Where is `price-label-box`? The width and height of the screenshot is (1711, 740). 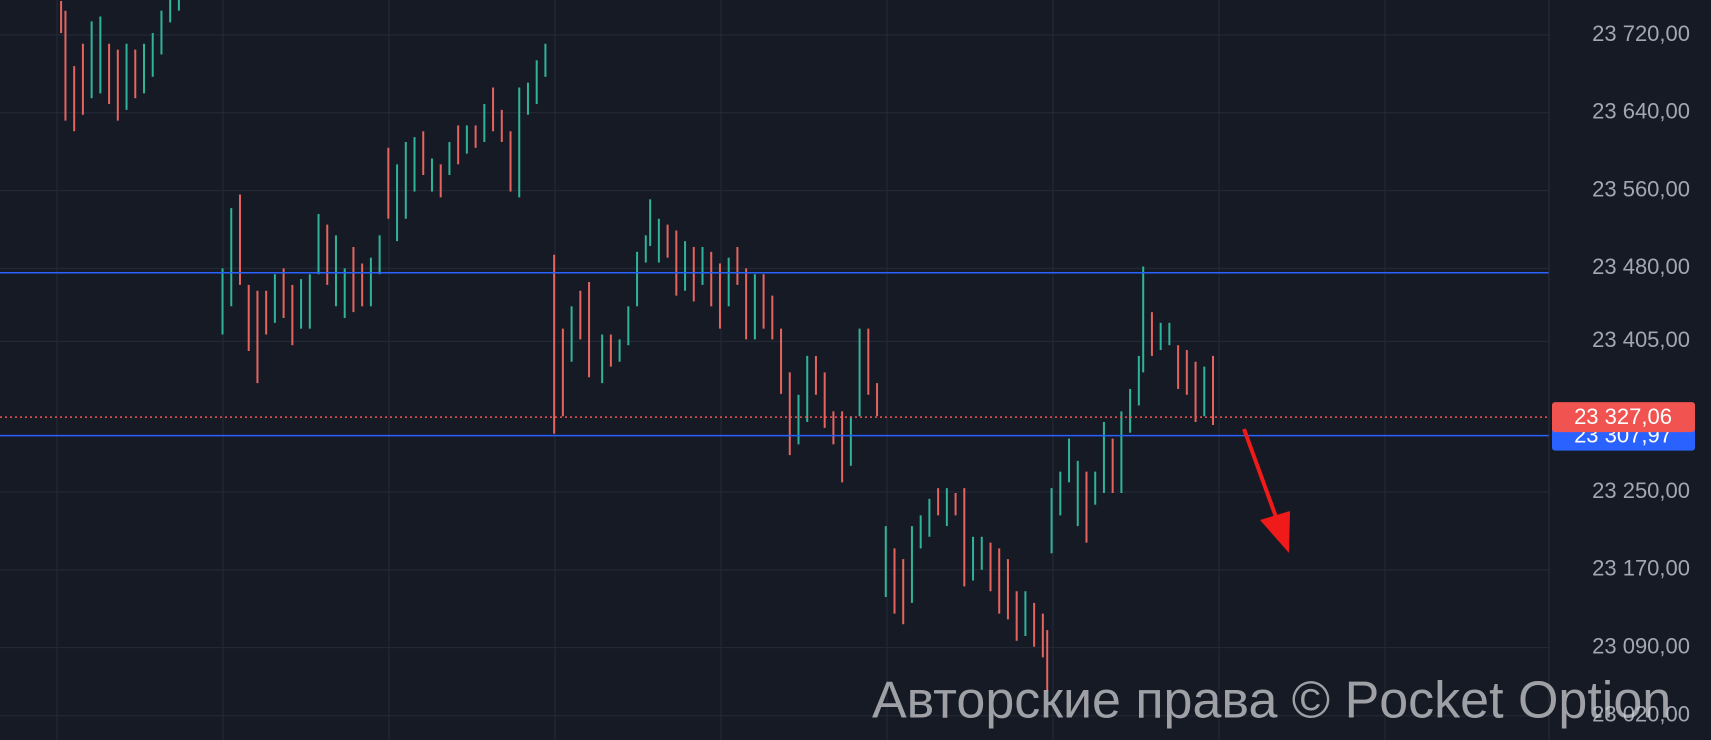
price-label-box is located at coordinates (1623, 417).